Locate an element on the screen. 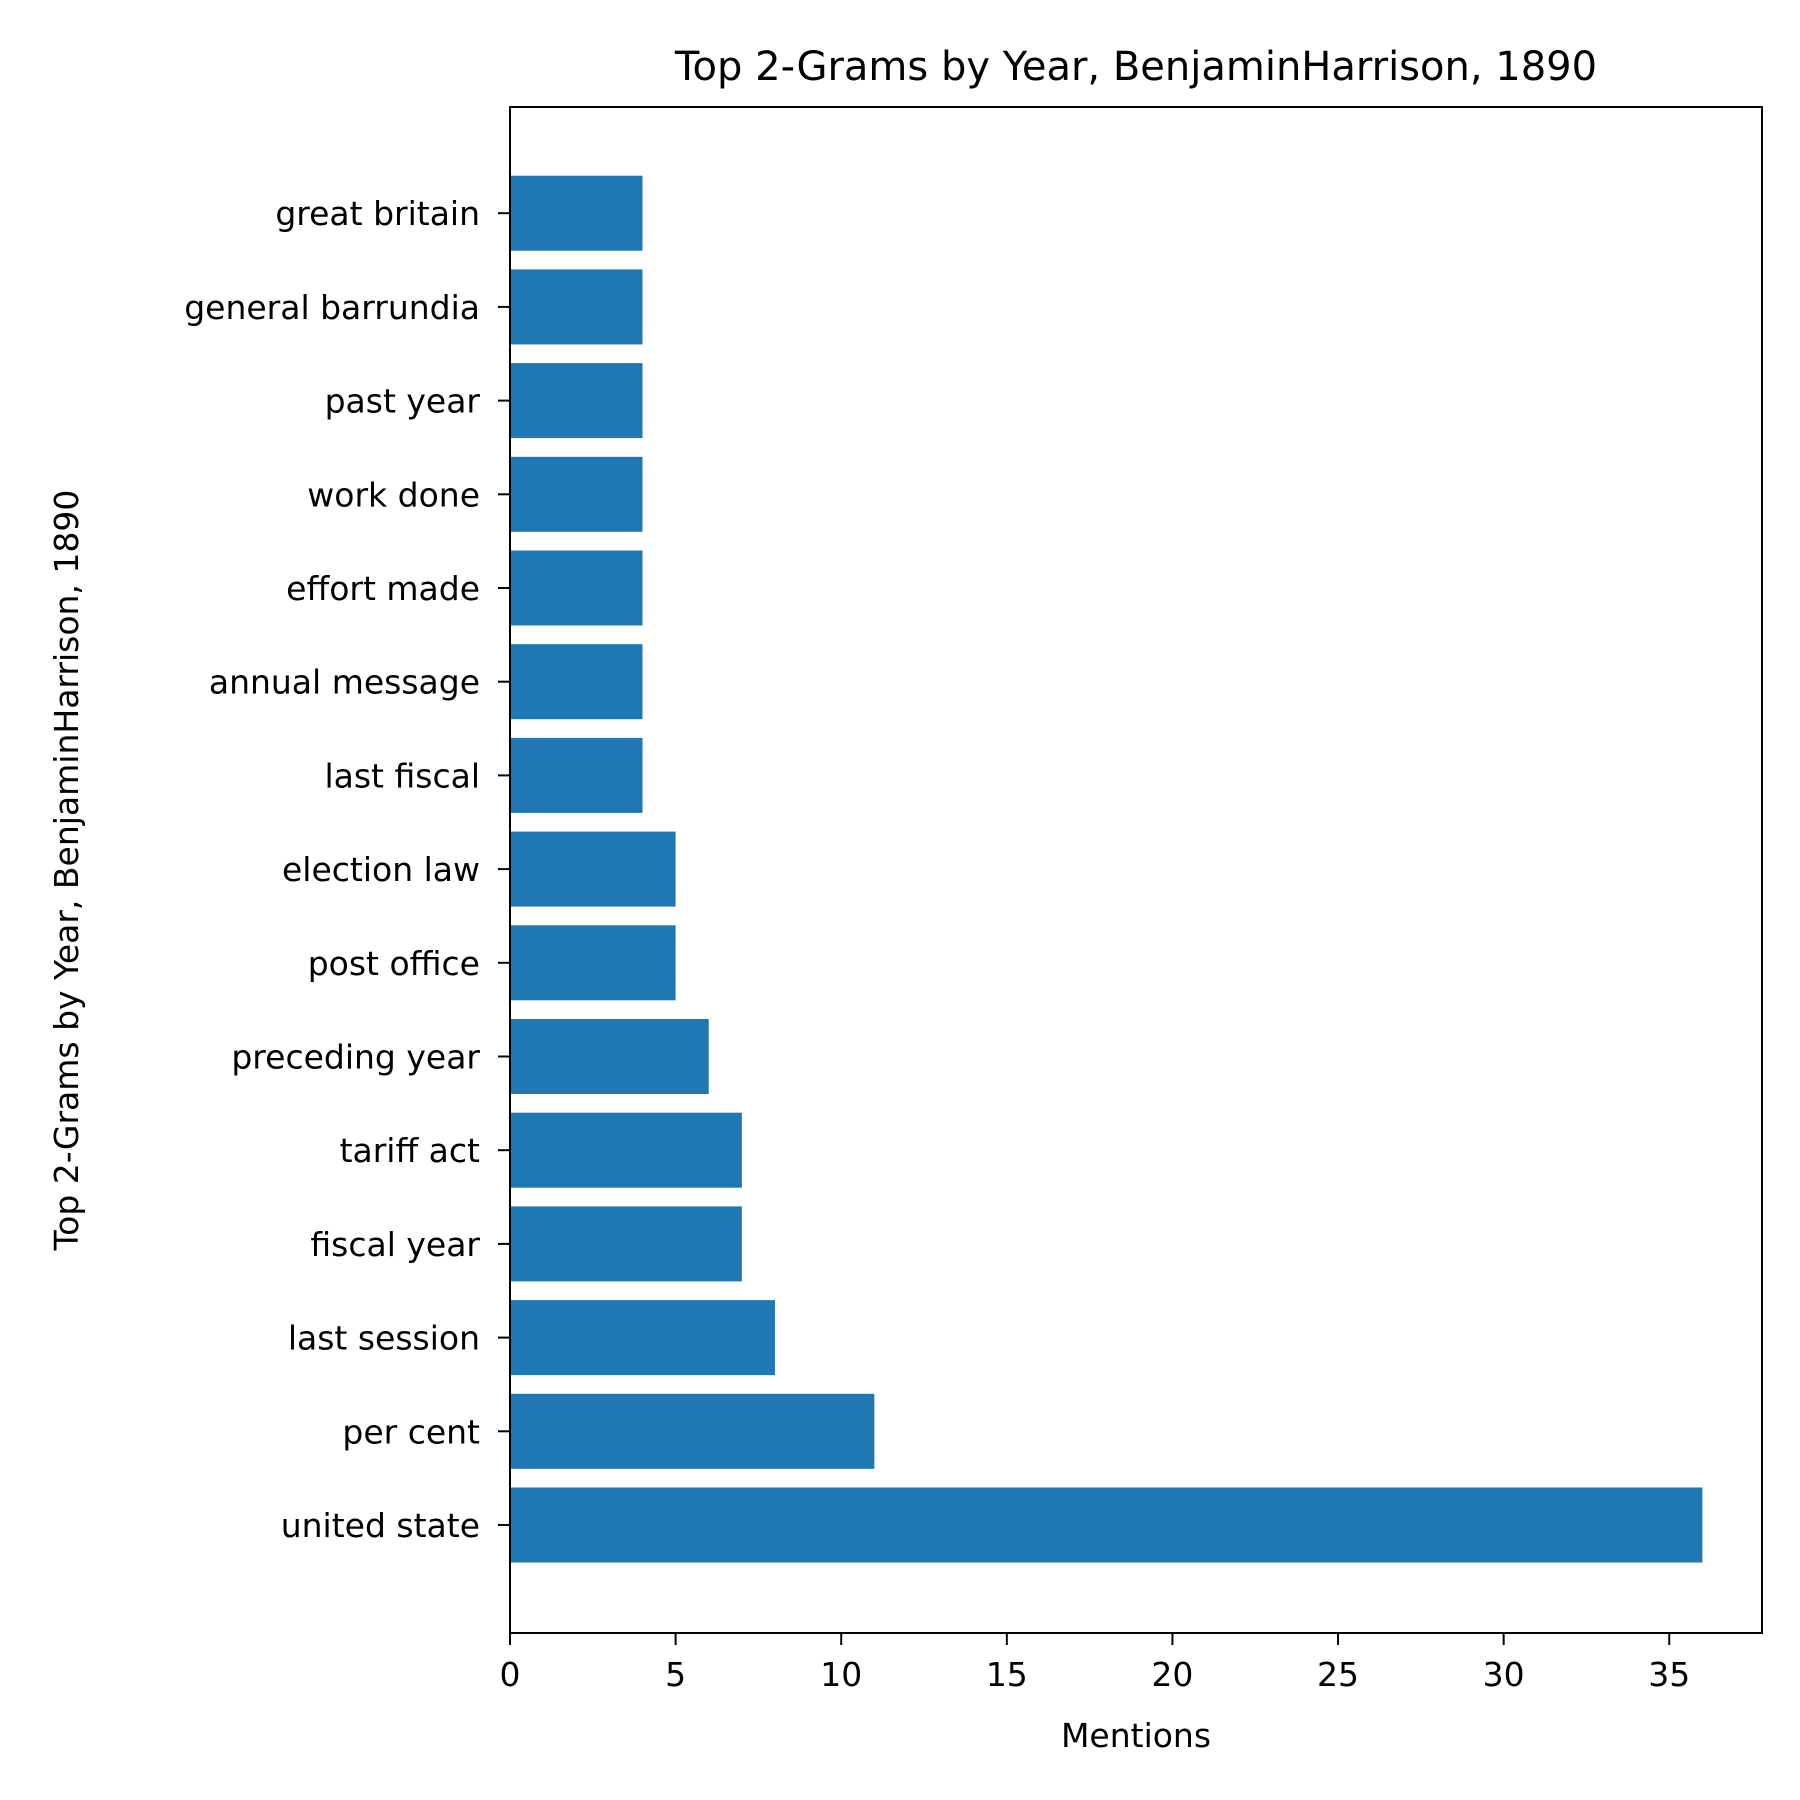 Image resolution: width=1800 pixels, height=1800 pixels. x-tick-label: 35 is located at coordinates (1669, 1674).